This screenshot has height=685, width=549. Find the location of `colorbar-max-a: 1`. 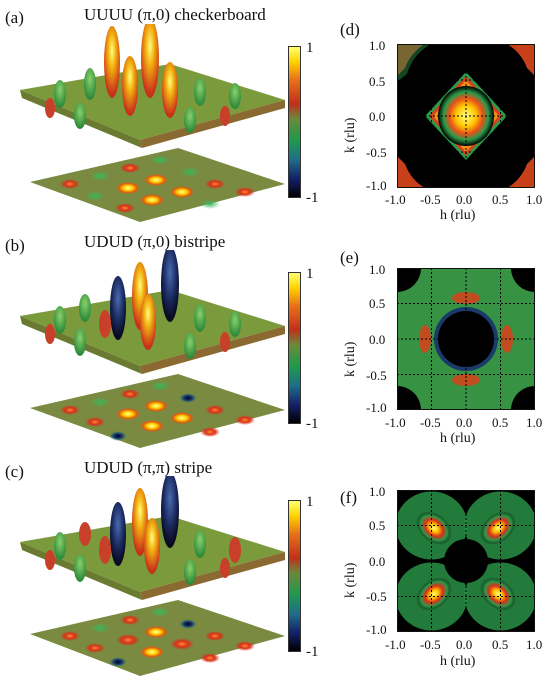

colorbar-max-a: 1 is located at coordinates (310, 48).